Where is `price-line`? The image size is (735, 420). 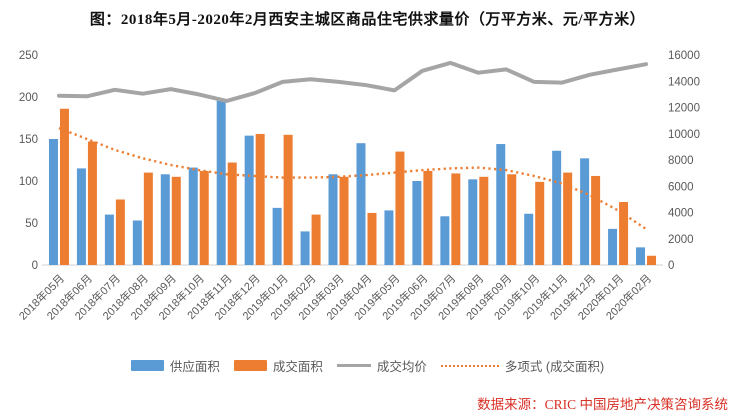
price-line is located at coordinates (352, 81).